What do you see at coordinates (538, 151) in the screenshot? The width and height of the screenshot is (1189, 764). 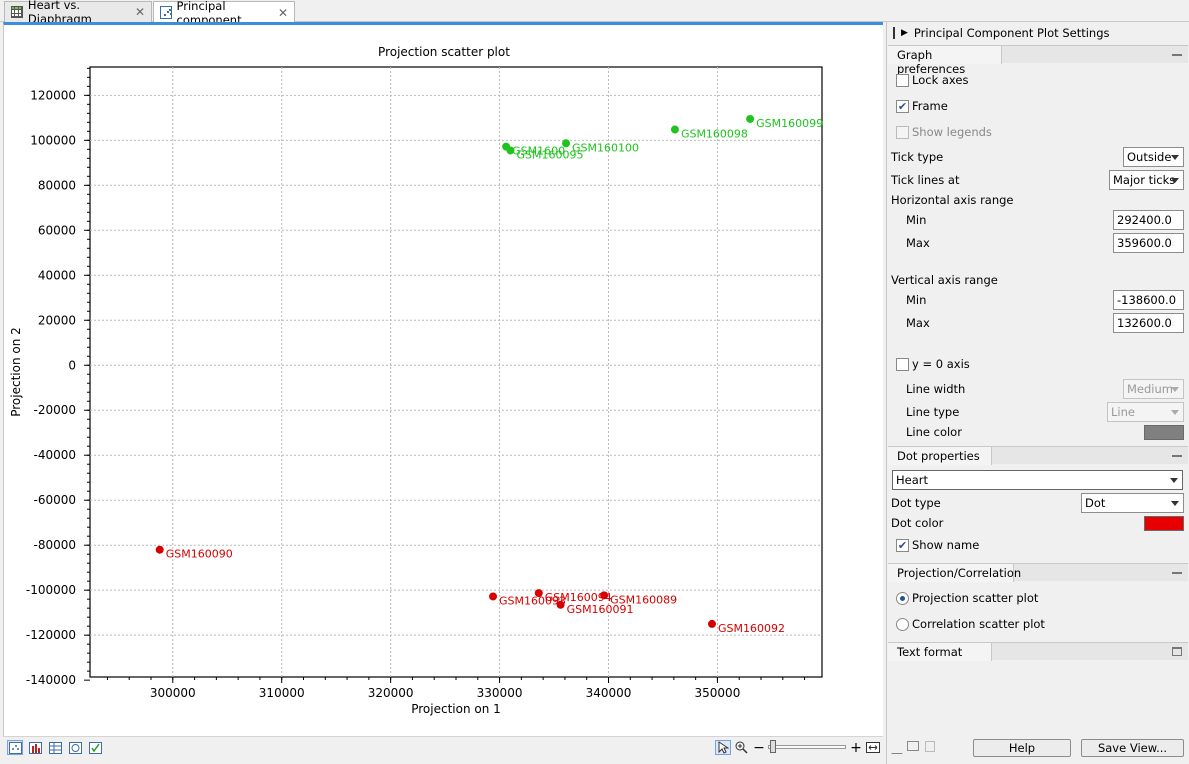 I see `data-point-label: GSM1600` at bounding box center [538, 151].